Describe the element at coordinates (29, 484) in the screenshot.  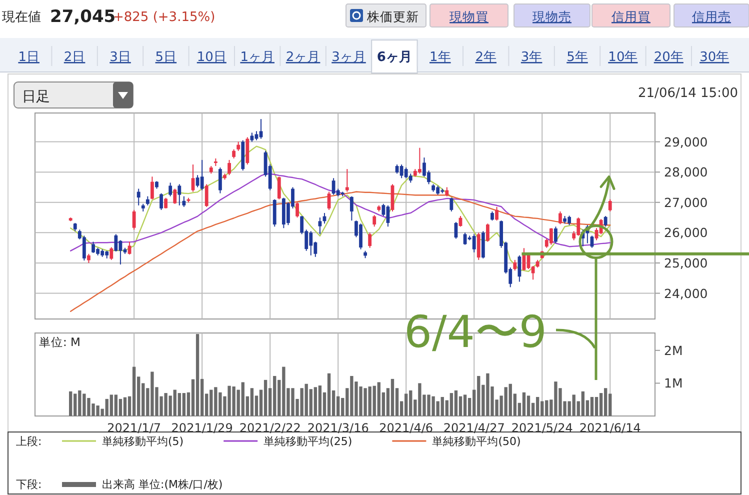
I see `legend-title: 下段:` at that location.